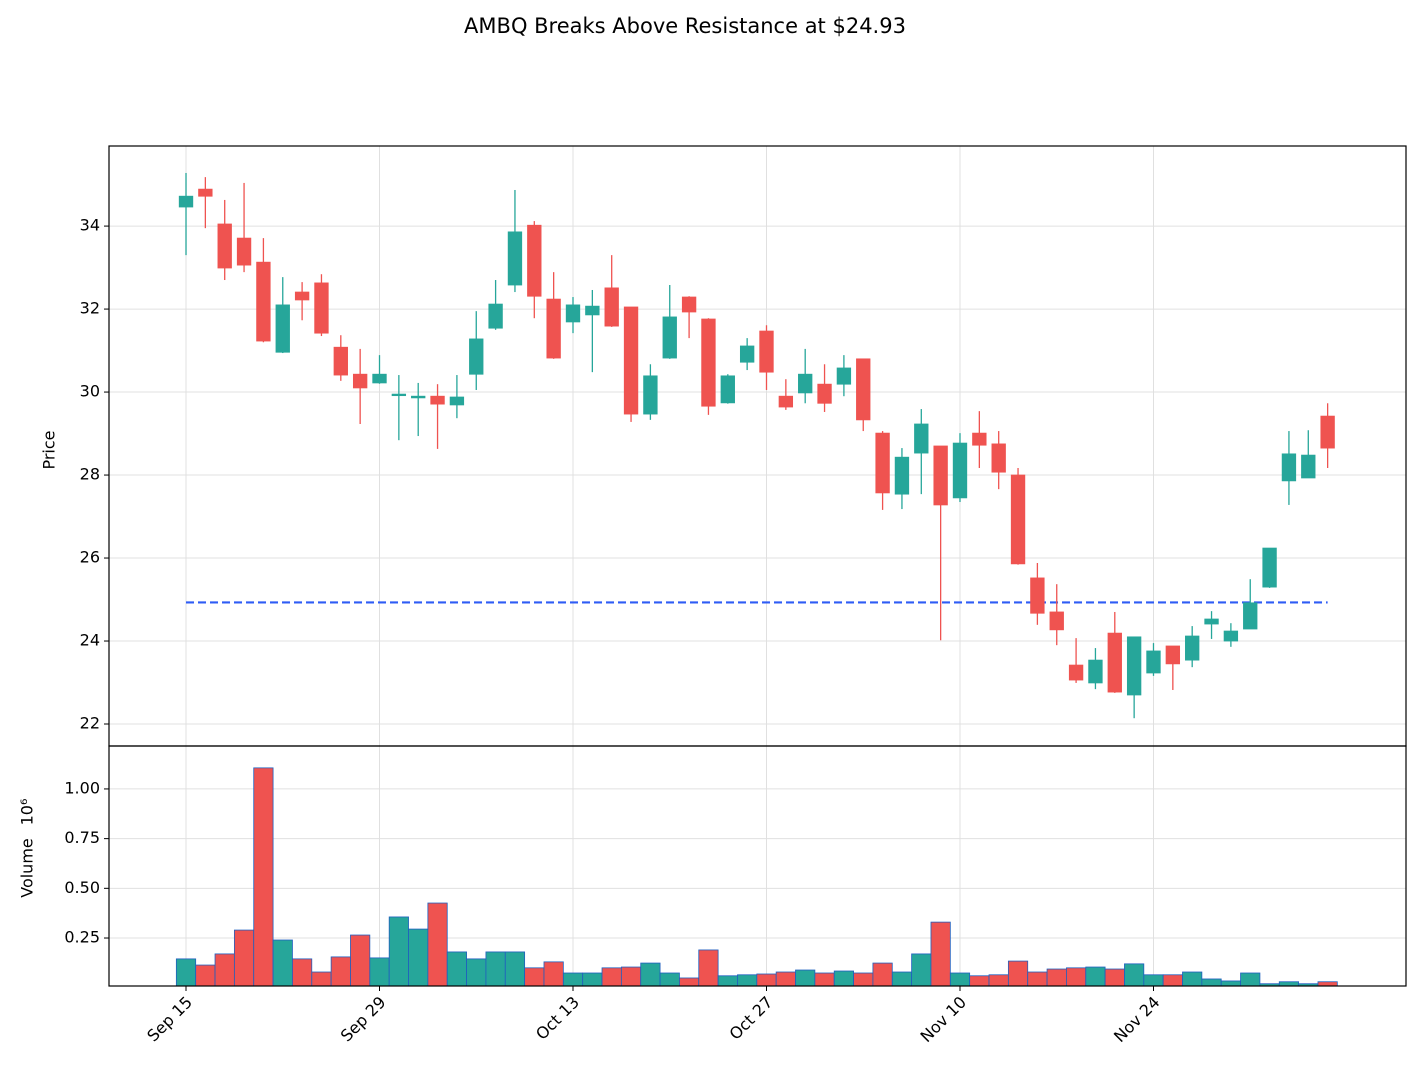 This screenshot has width=1420, height=1082. Describe the element at coordinates (751, 1018) in the screenshot. I see `x-tick-label: Oct 27` at that location.